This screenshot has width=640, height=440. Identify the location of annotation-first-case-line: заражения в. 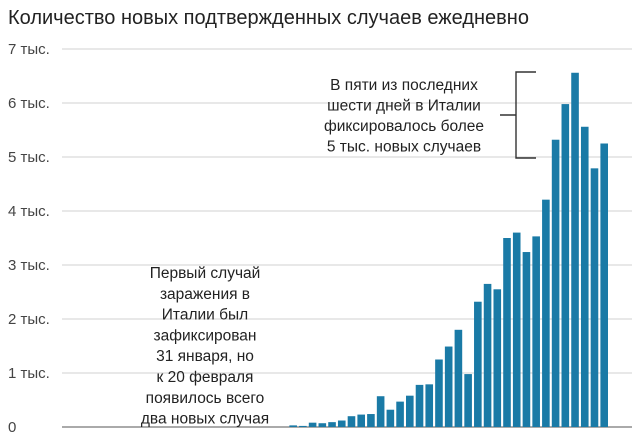
(205, 294).